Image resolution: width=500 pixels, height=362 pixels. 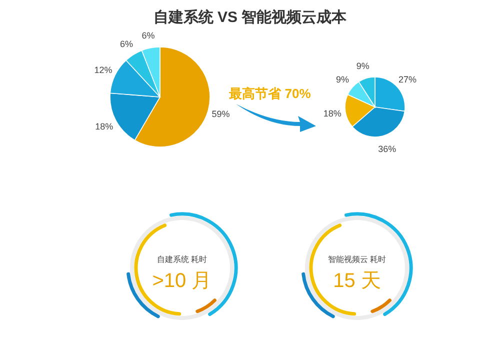 What do you see at coordinates (357, 259) in the screenshot?
I see `text: 智能视频云 耗时` at bounding box center [357, 259].